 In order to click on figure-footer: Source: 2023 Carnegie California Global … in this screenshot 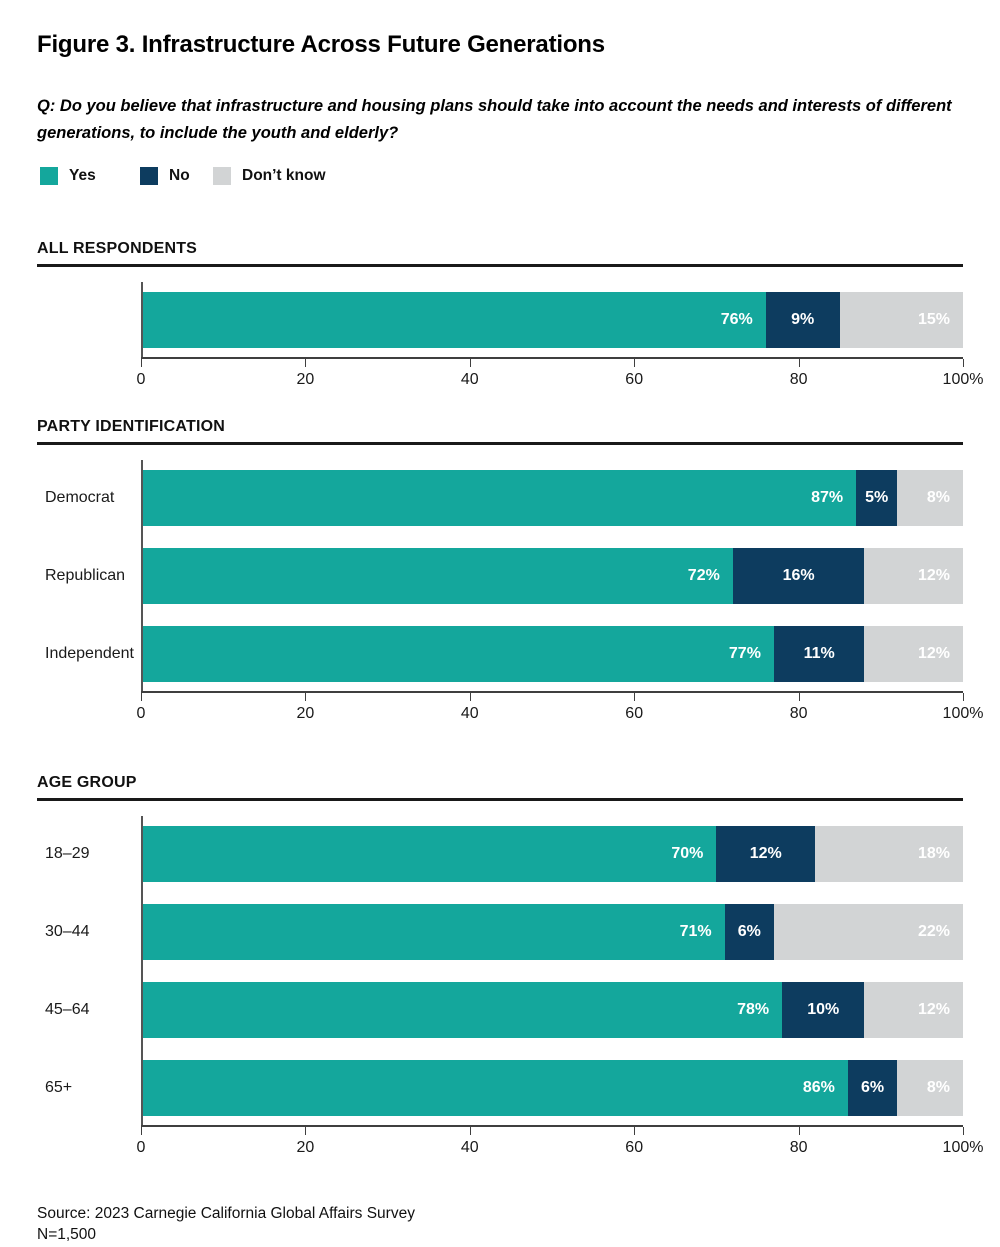, I will do `click(500, 1224)`.